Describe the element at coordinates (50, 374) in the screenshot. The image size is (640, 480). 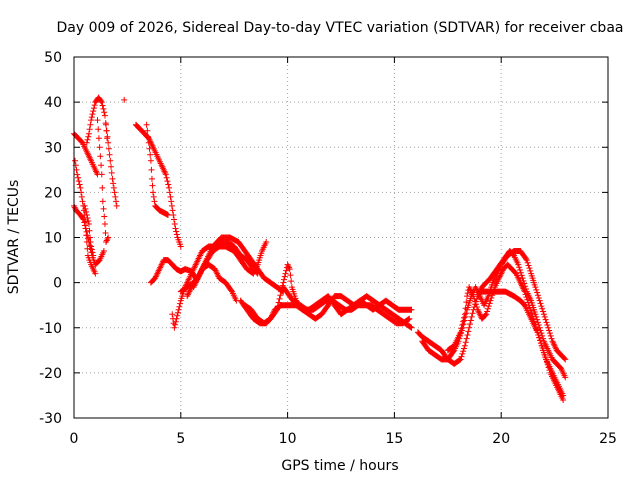
I see `y-tick-label: -20` at that location.